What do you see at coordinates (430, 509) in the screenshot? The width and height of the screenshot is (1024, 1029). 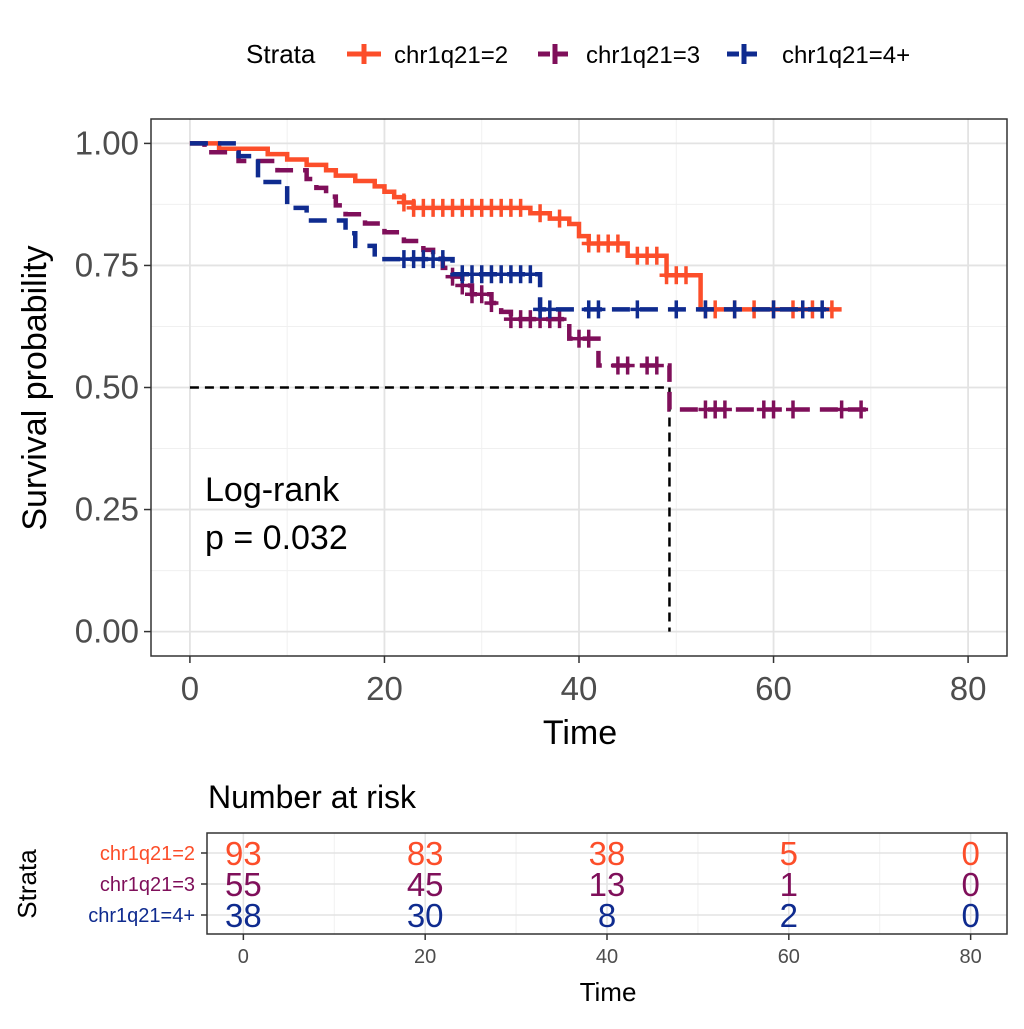 I see `median-reference-lines` at bounding box center [430, 509].